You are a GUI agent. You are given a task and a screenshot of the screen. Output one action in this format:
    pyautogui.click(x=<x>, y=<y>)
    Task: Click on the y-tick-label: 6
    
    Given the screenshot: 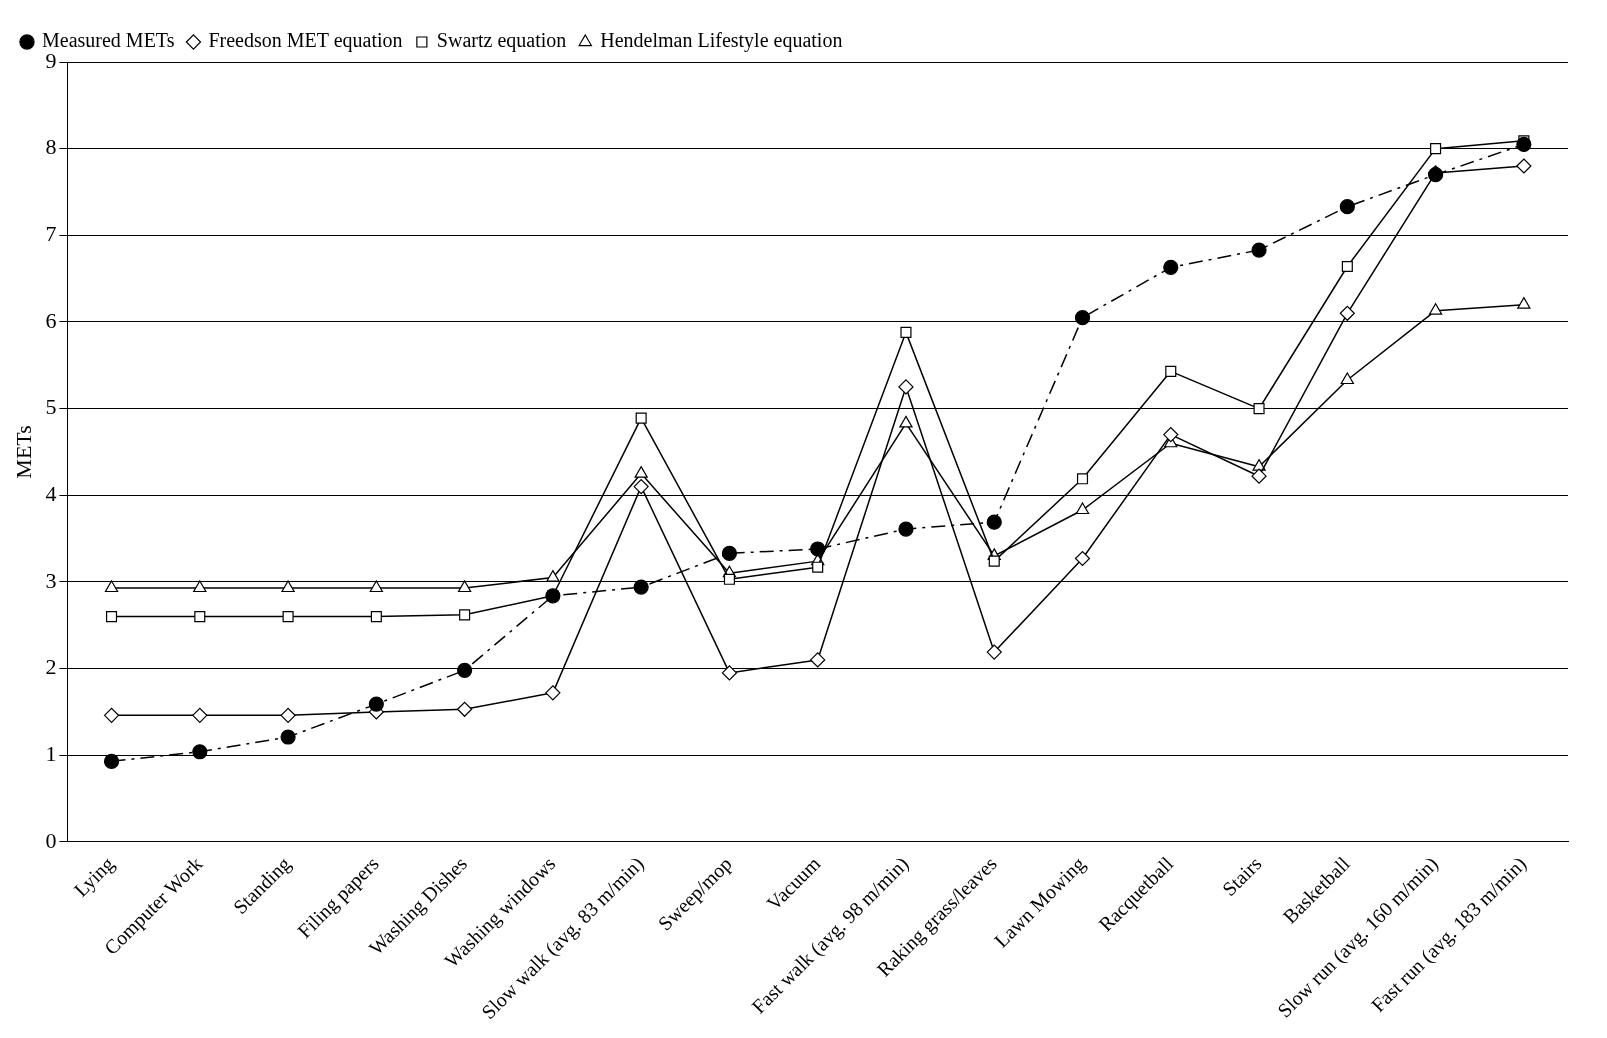 What is the action you would take?
    pyautogui.click(x=51, y=320)
    